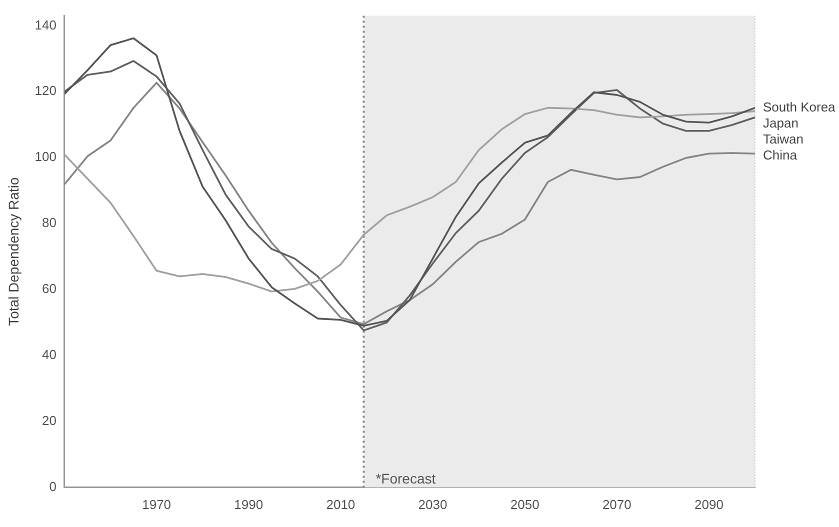 The width and height of the screenshot is (839, 527). Describe the element at coordinates (780, 154) in the screenshot. I see `series-label: China` at that location.